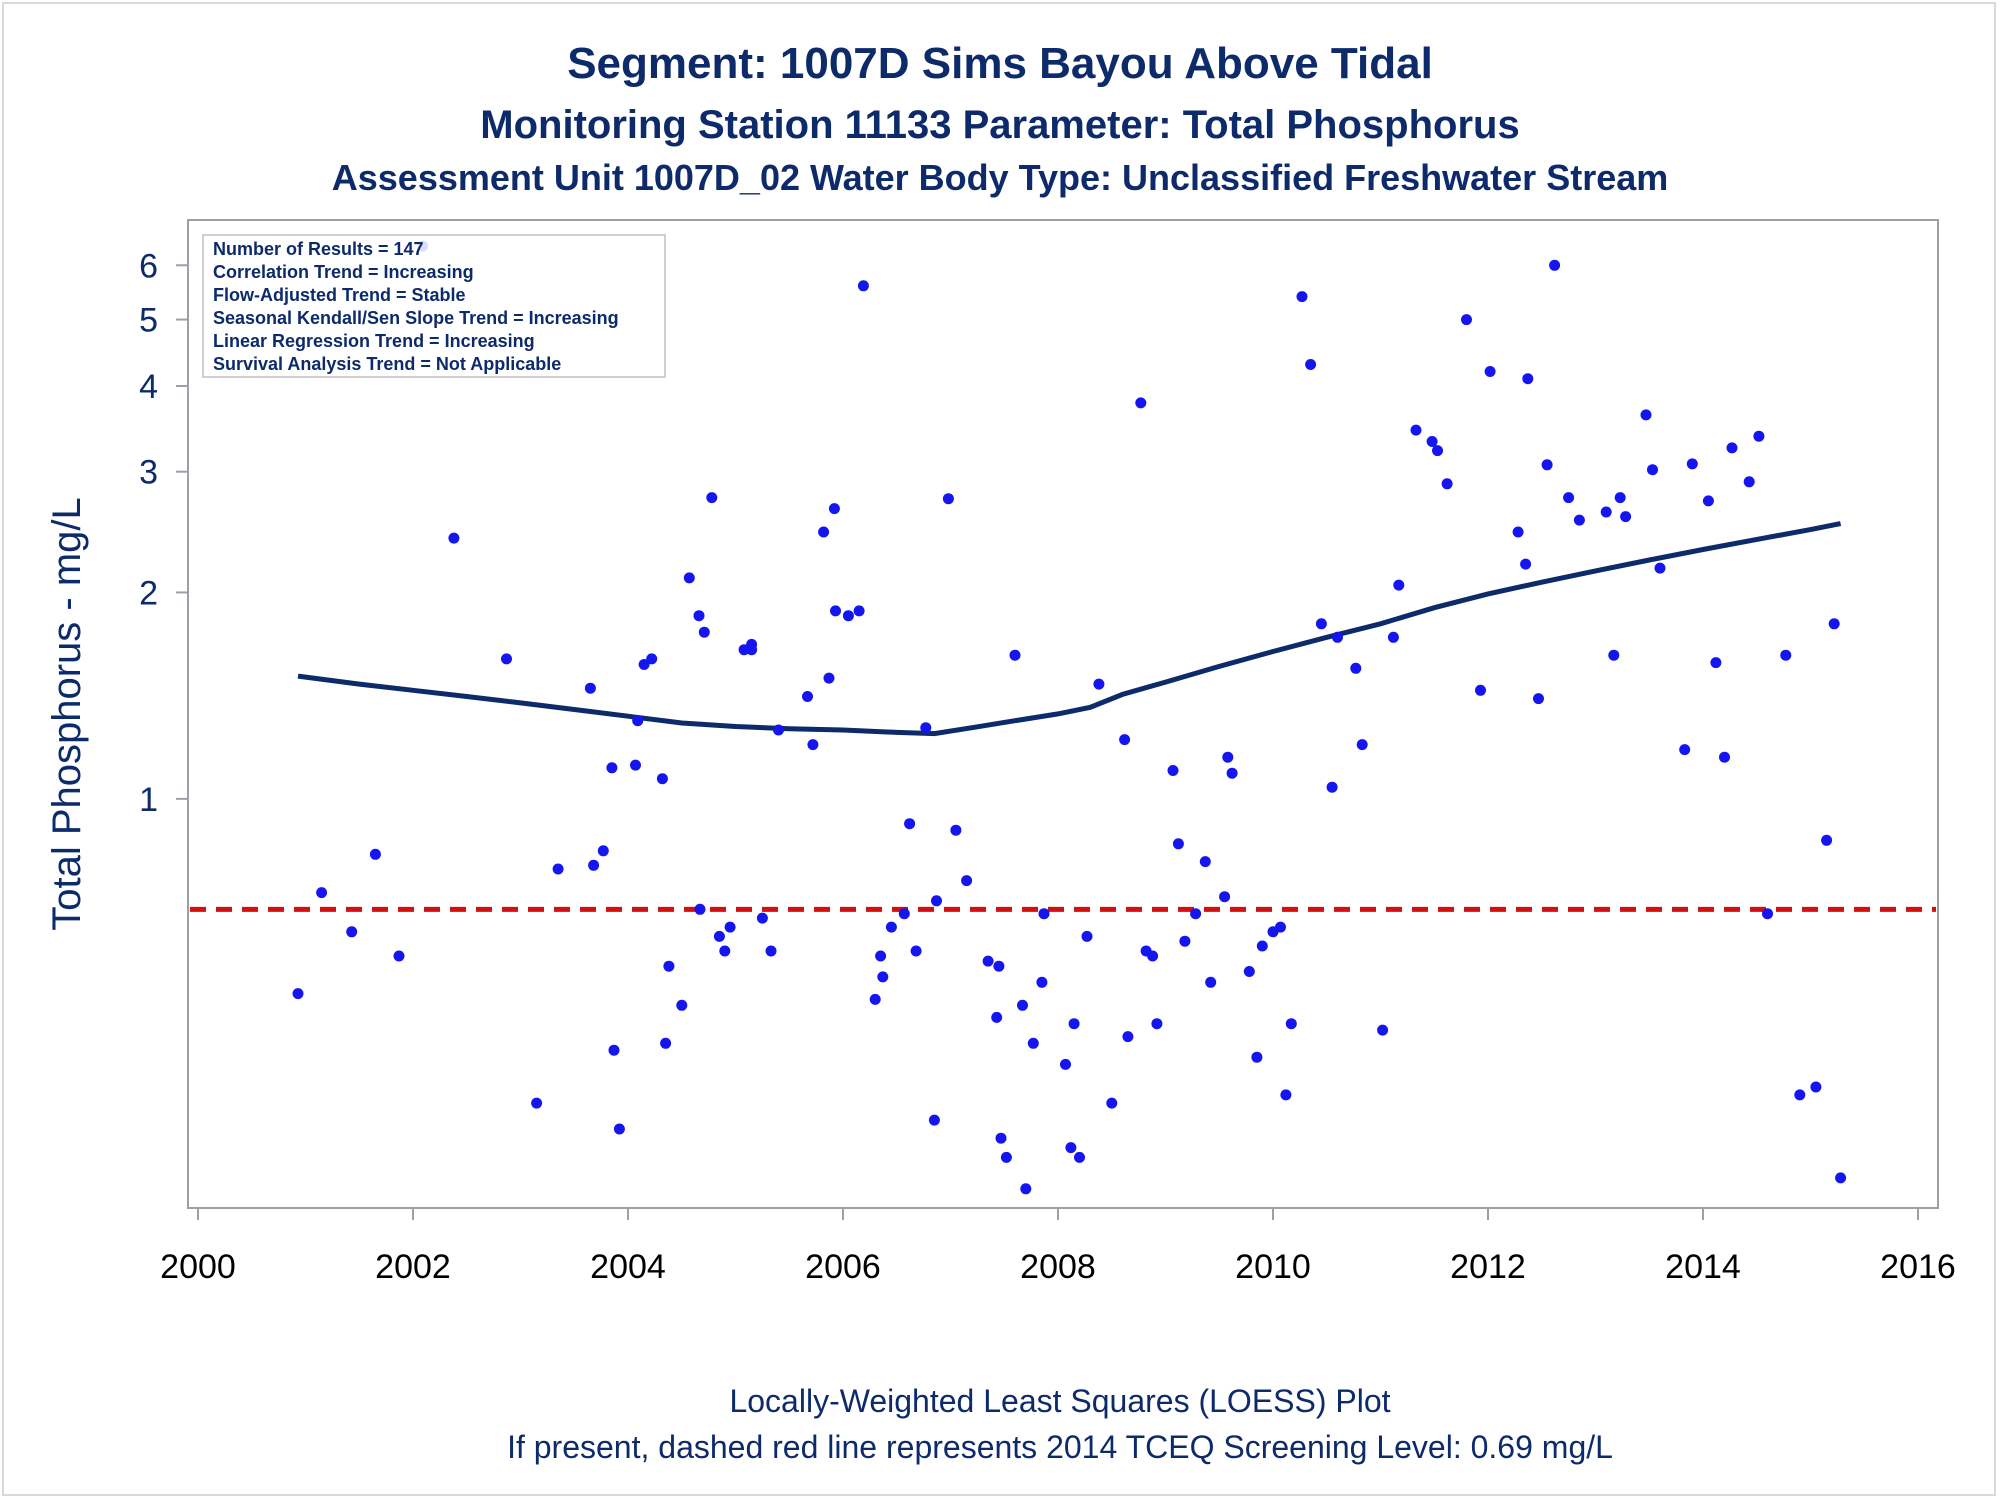 The image size is (2000, 1500). Describe the element at coordinates (1488, 1267) in the screenshot. I see `x-tick-label: 2012` at that location.